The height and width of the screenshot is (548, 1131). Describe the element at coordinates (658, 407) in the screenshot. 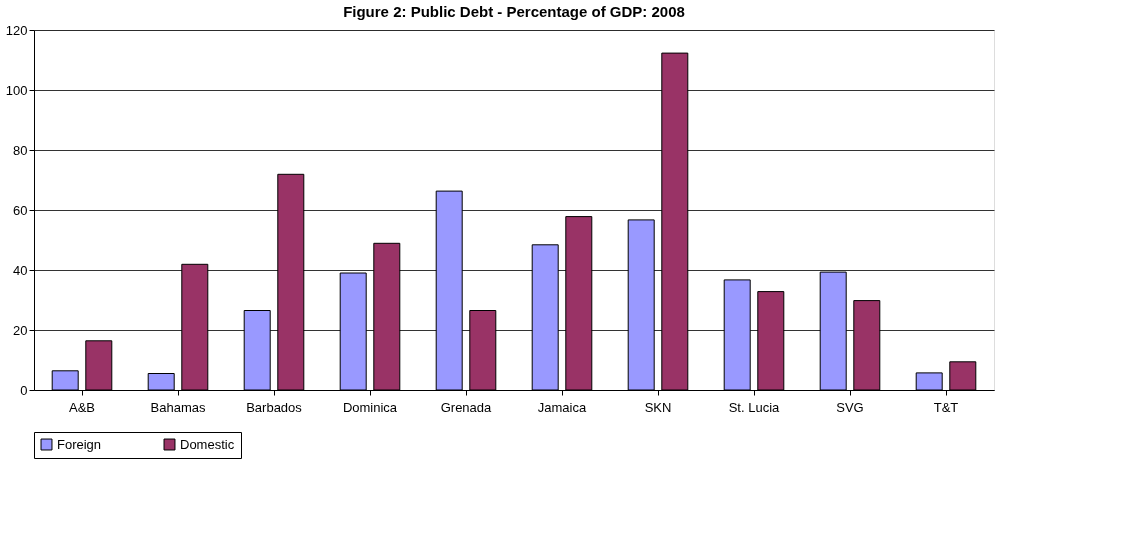

I see `x-tick-label: SKN` at that location.